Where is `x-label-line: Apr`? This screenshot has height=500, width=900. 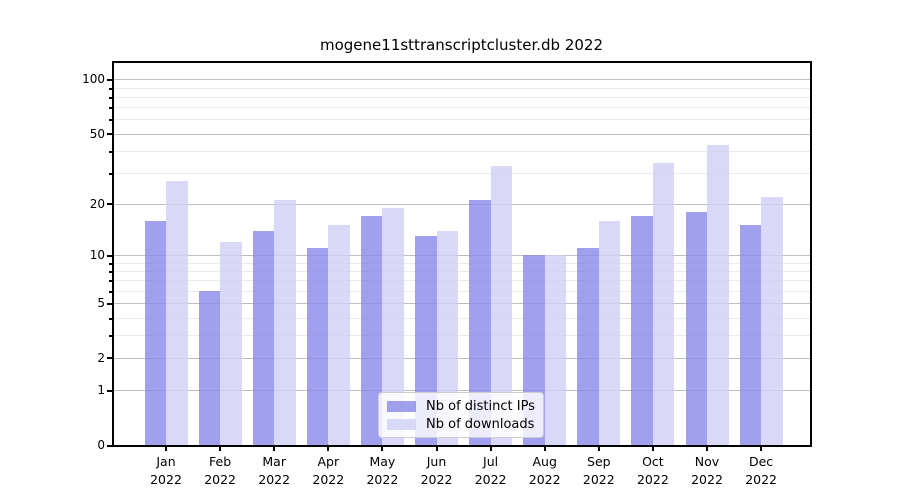
x-label-line: Apr is located at coordinates (328, 461).